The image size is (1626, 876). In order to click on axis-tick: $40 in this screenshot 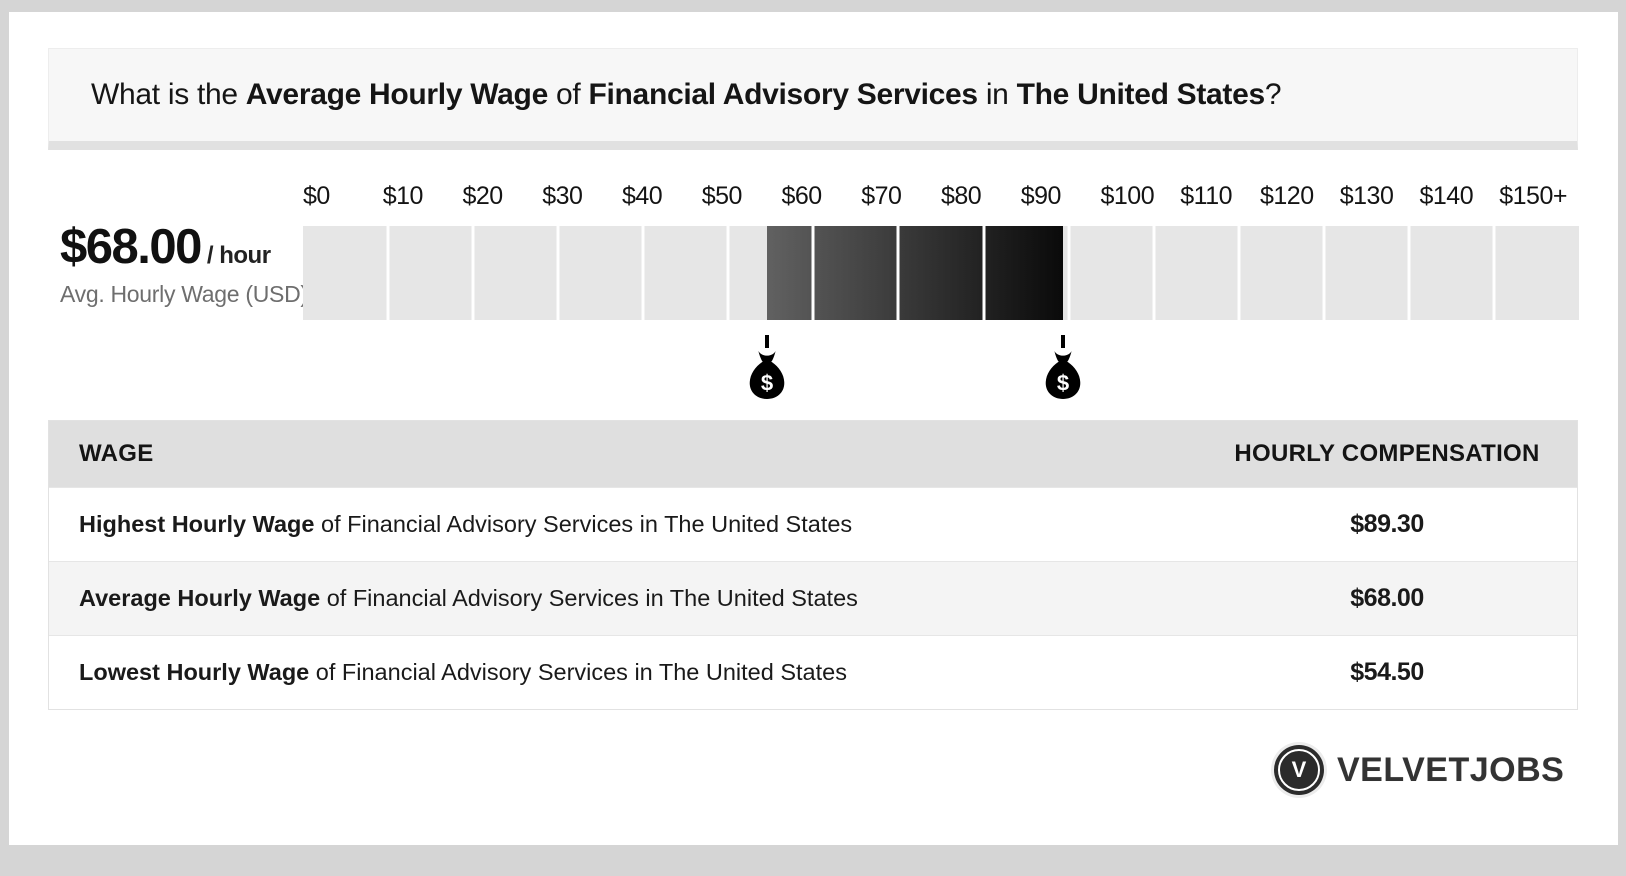, I will do `click(642, 196)`.